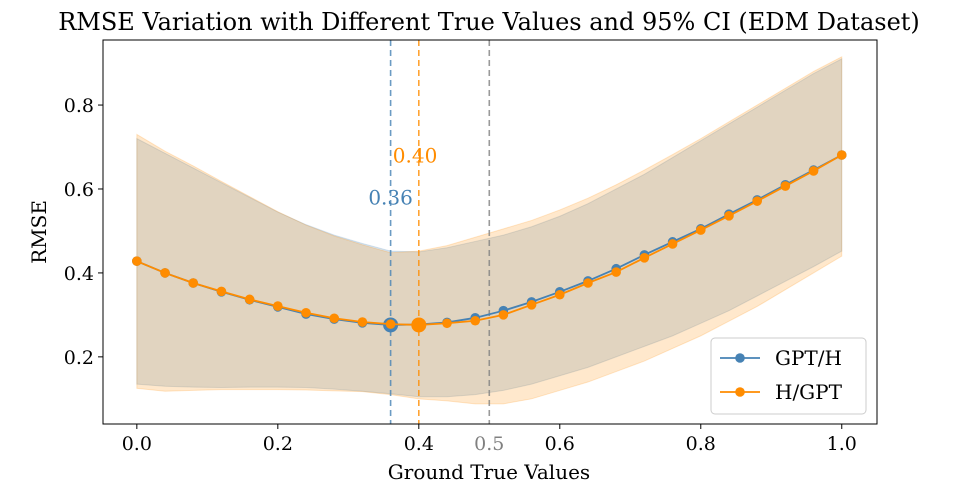 This screenshot has width=978, height=493. I want to click on y-axis-label: RMSE, so click(39, 232).